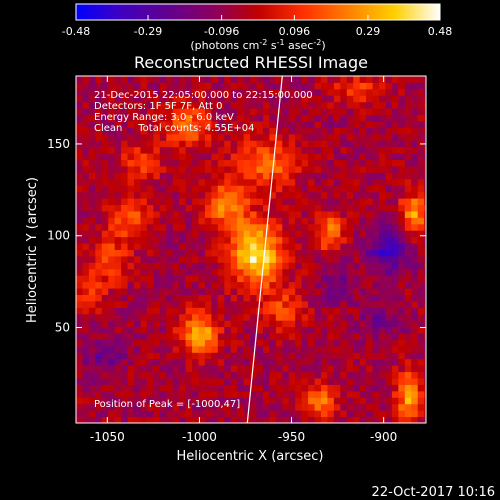 This screenshot has height=500, width=500. Describe the element at coordinates (167, 404) in the screenshot. I see `peak-position-label: Position of Peak = [-1000,47]` at that location.